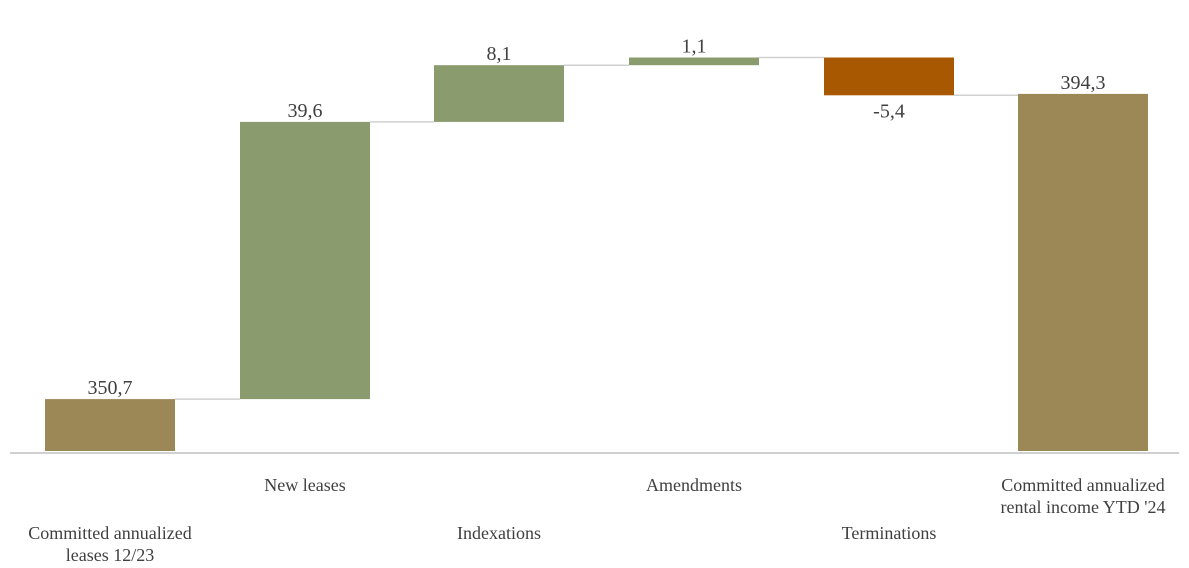 Image resolution: width=1189 pixels, height=568 pixels. What do you see at coordinates (109, 544) in the screenshot?
I see `category-label-committed-annualized-leases-12-23: Committed annualized leases 12/23` at bounding box center [109, 544].